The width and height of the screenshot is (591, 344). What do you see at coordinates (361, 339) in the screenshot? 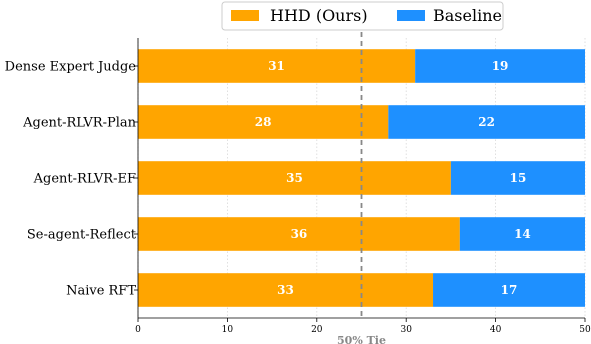
I see `tie-label: 50% Tie` at bounding box center [361, 339].